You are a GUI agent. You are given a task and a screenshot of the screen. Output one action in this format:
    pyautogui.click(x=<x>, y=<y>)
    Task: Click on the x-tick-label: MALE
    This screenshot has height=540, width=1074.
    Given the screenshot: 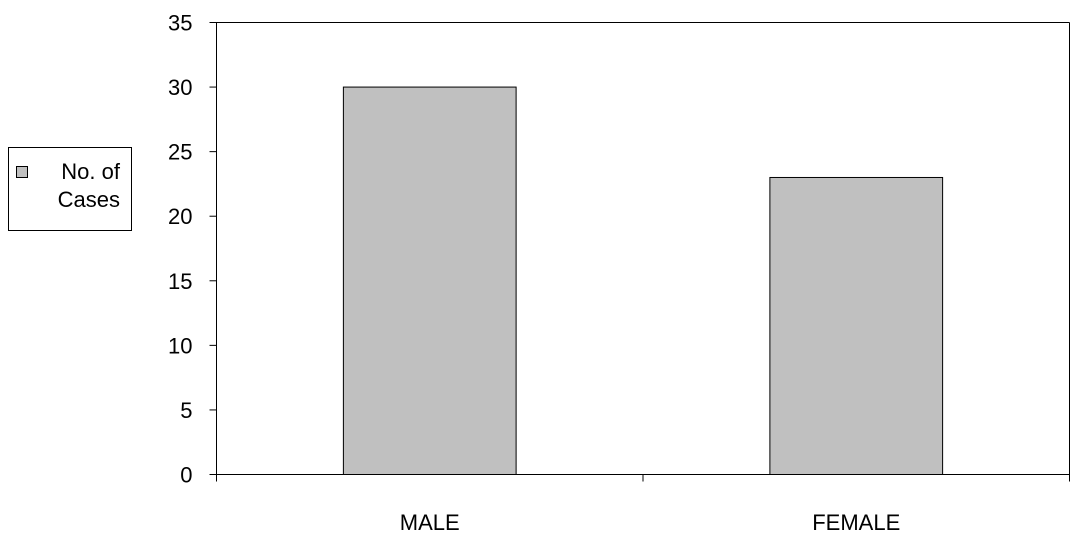 What is the action you would take?
    pyautogui.click(x=430, y=522)
    